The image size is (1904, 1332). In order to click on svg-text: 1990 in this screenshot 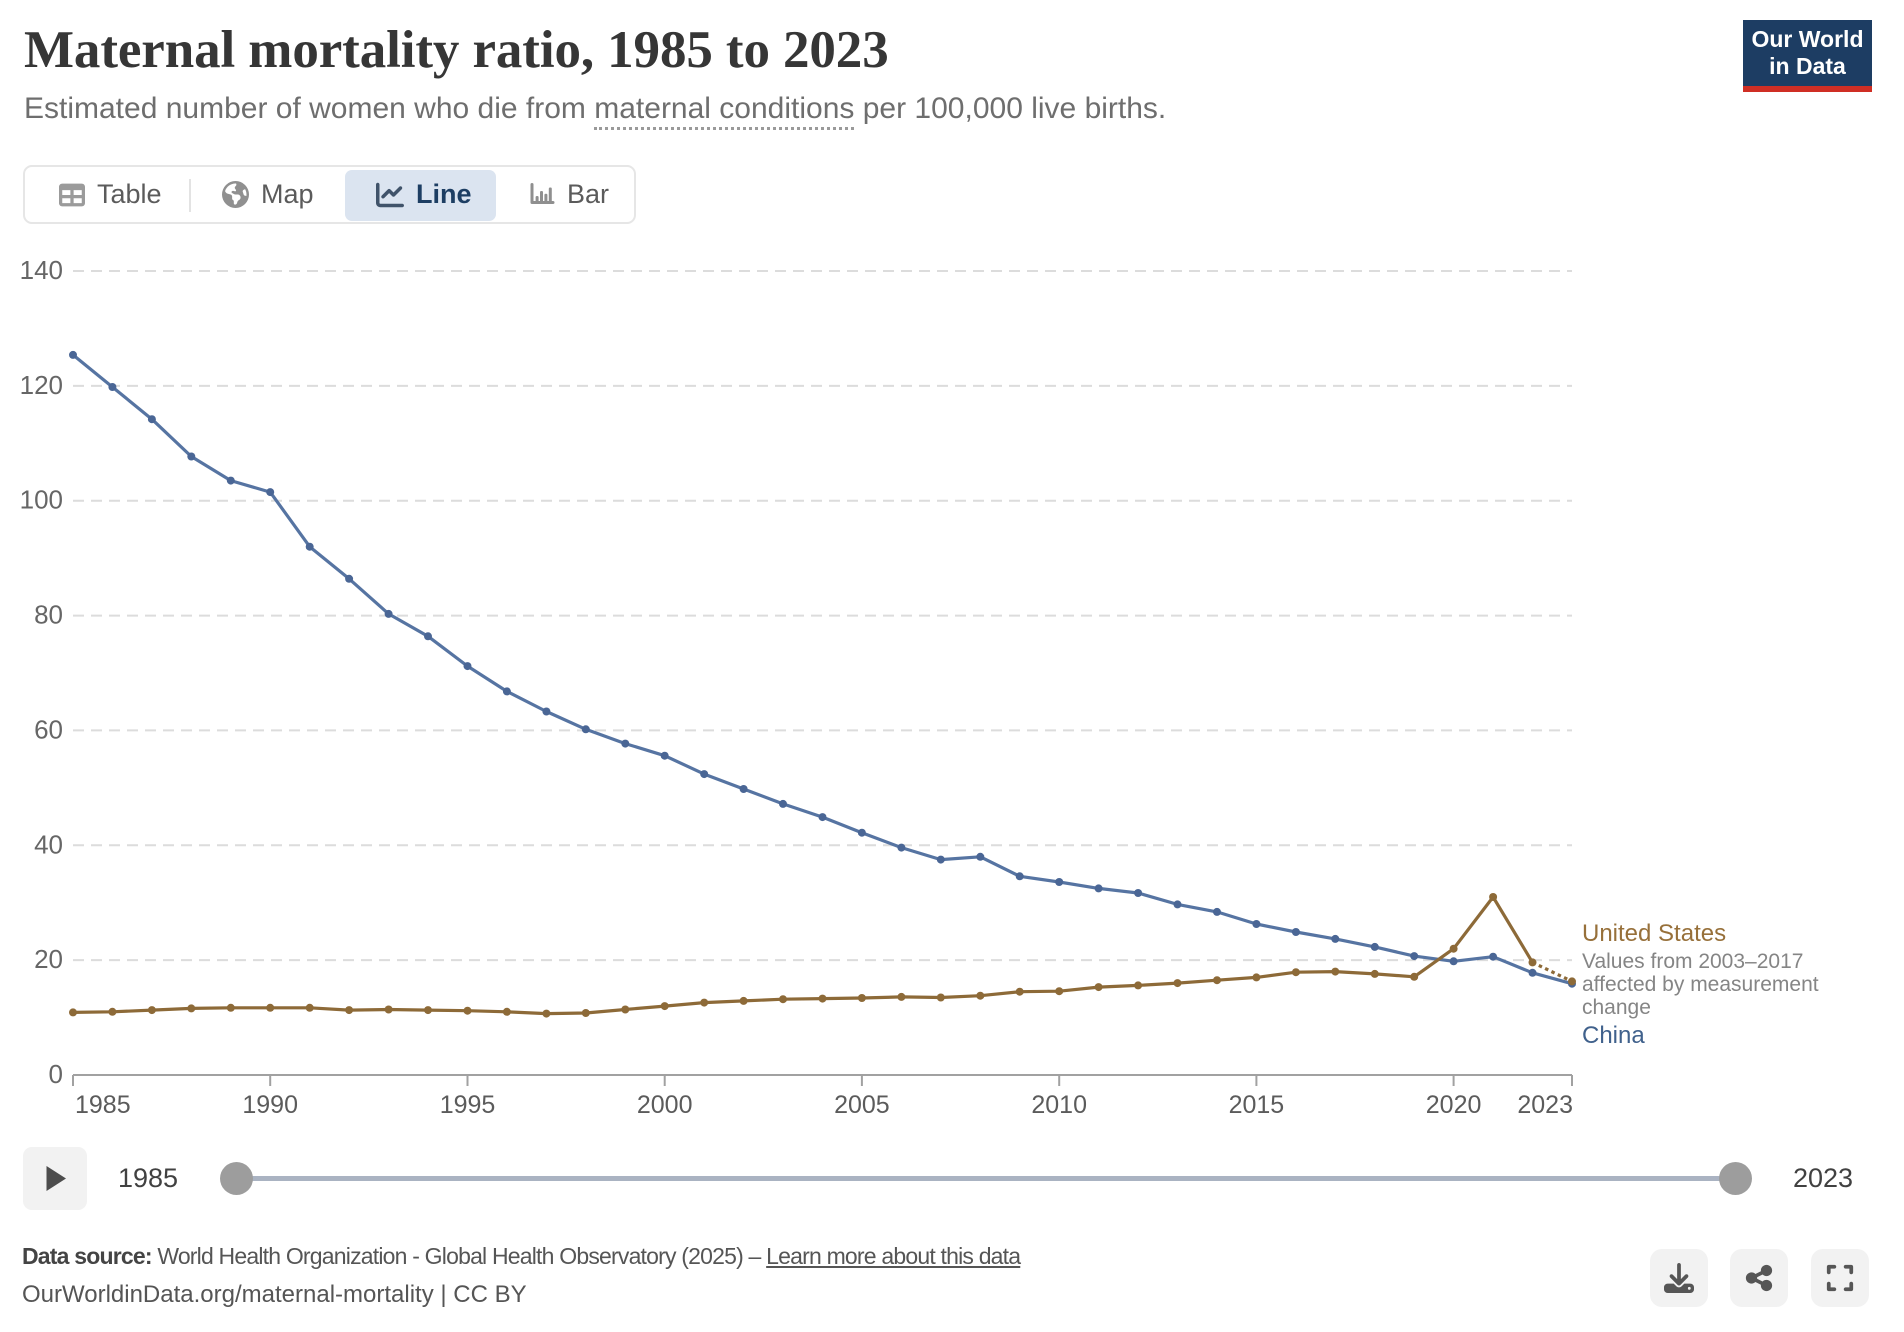, I will do `click(270, 1105)`.